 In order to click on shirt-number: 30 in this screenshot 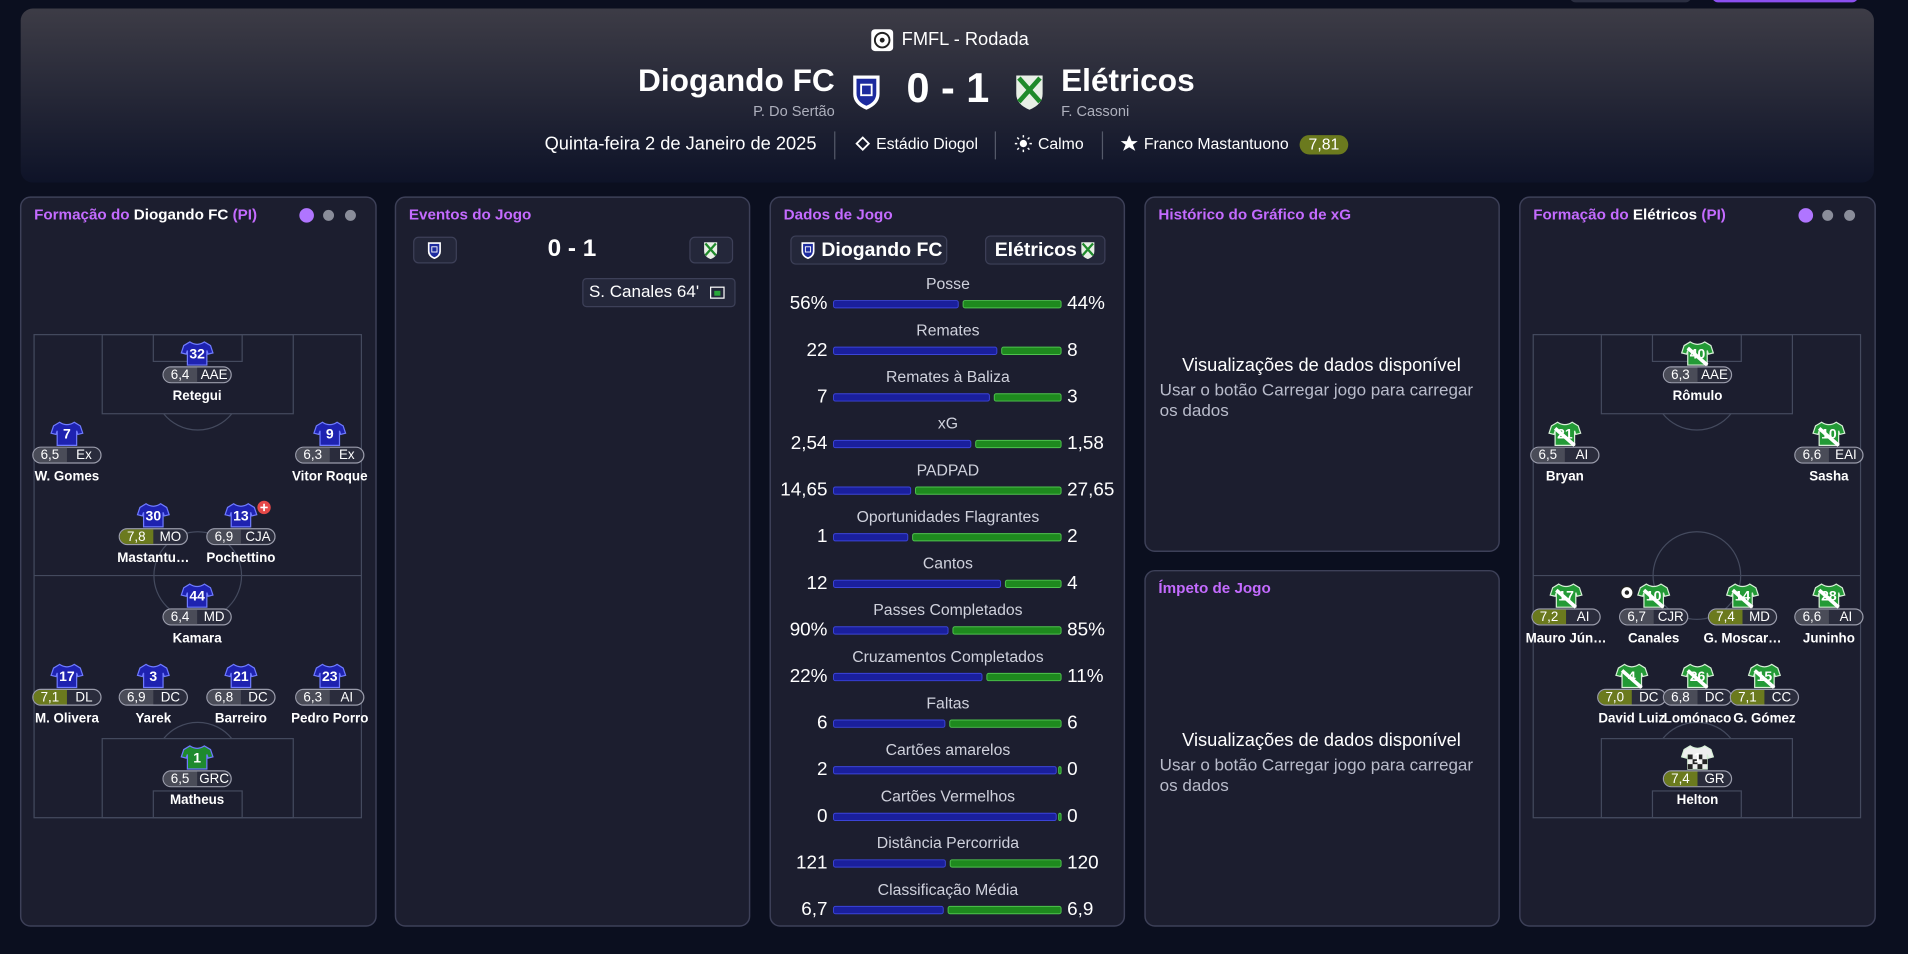, I will do `click(154, 515)`.